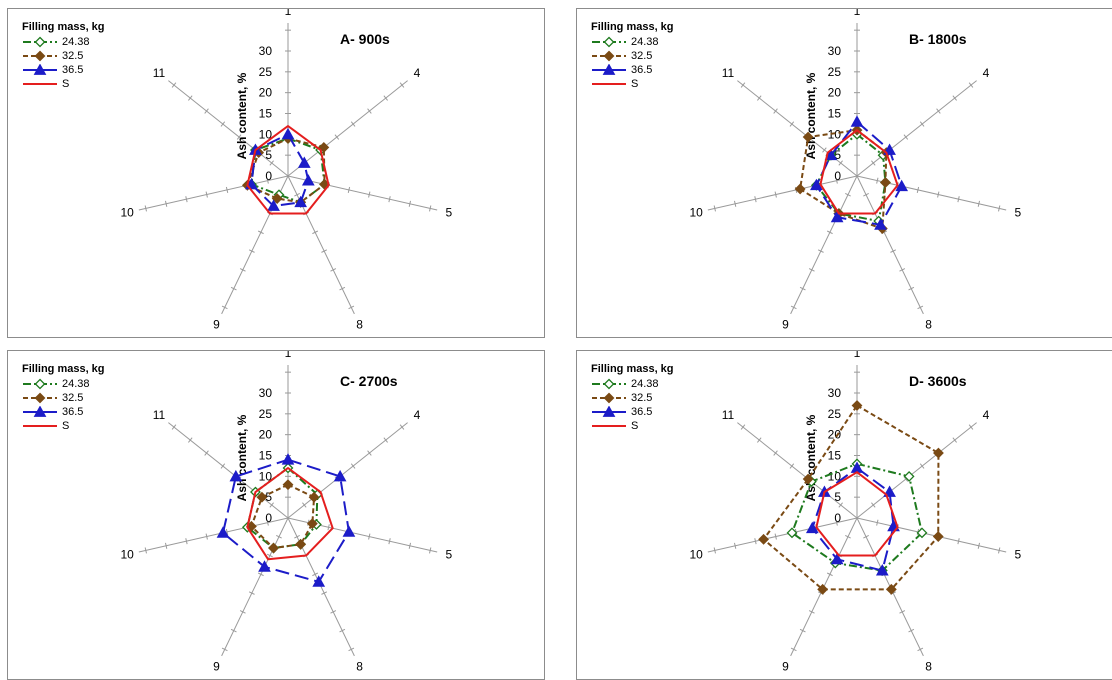  I want to click on radial-tick-label: 30, so click(266, 393).